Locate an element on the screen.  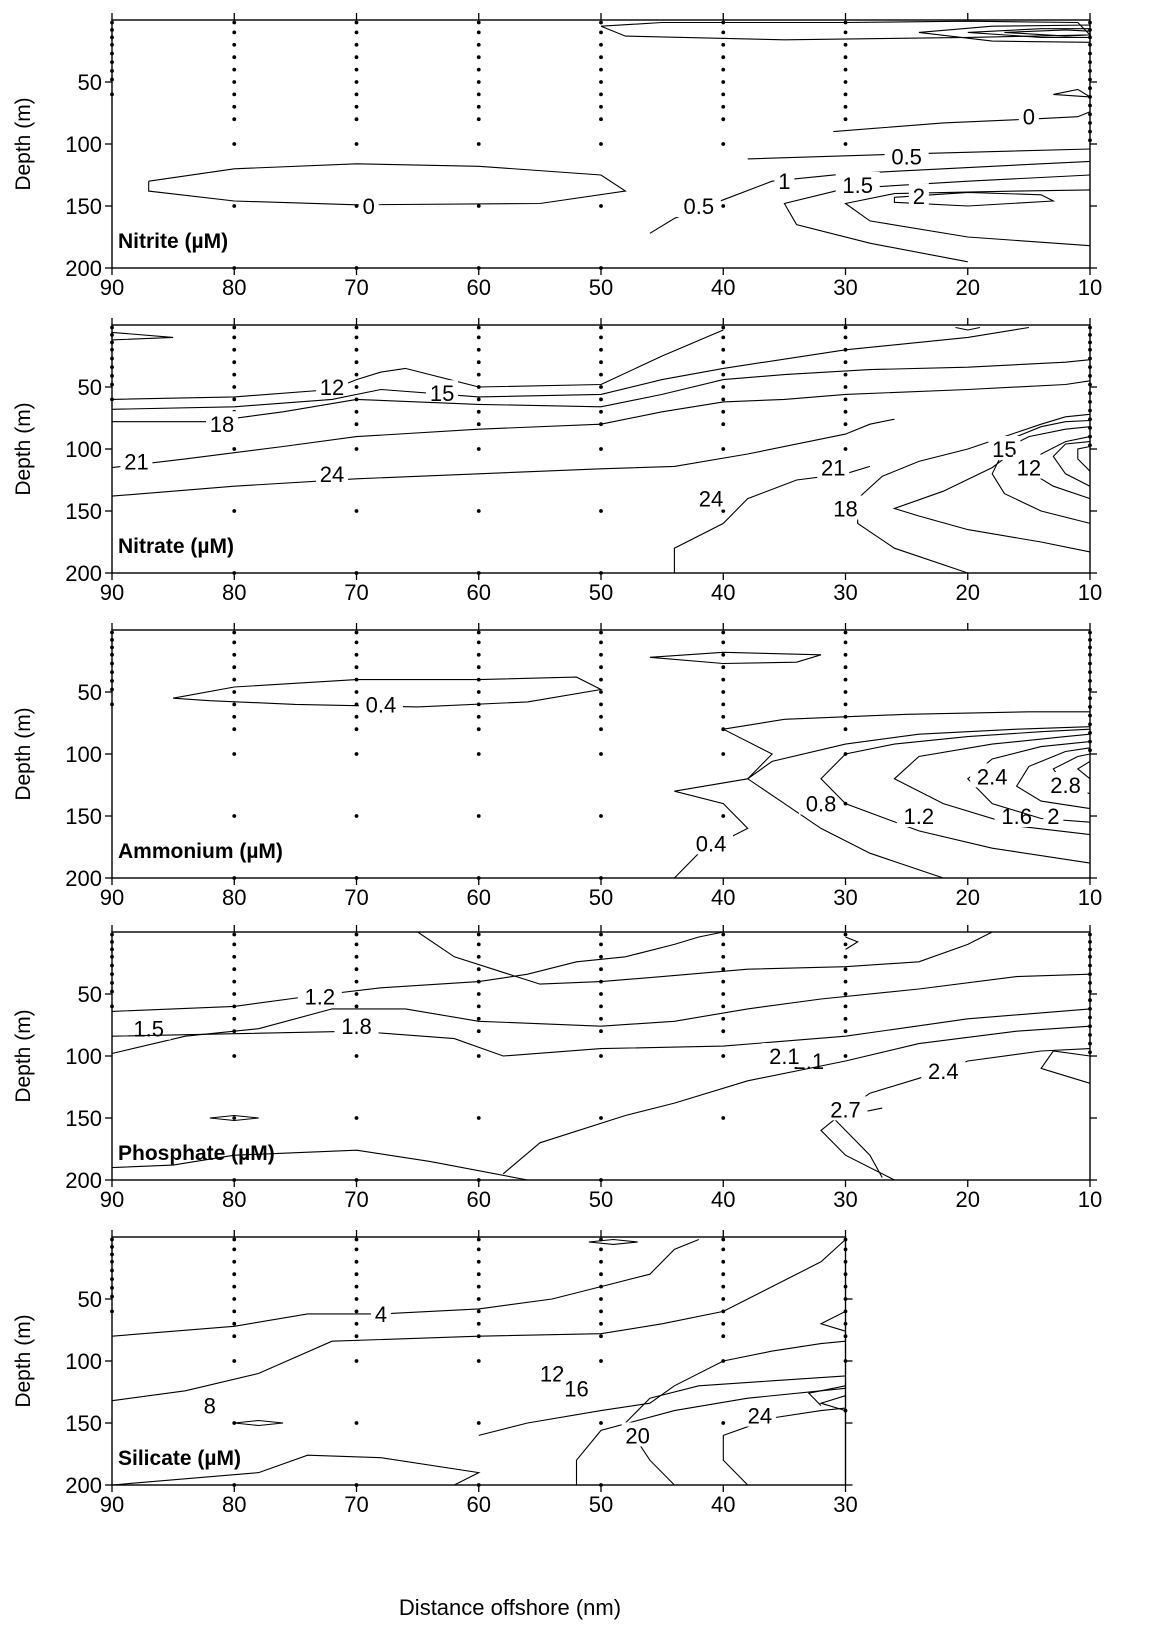
contour-label: 15 is located at coordinates (1004, 449).